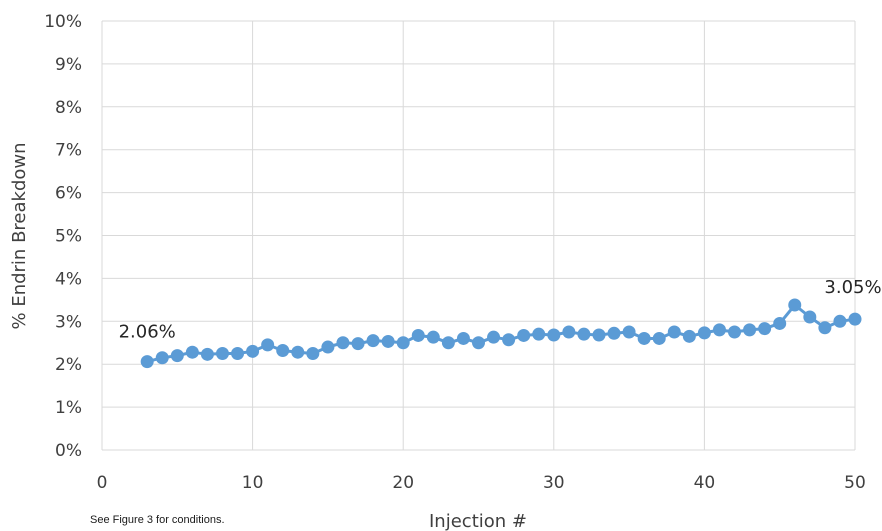  I want to click on series, so click(501, 333).